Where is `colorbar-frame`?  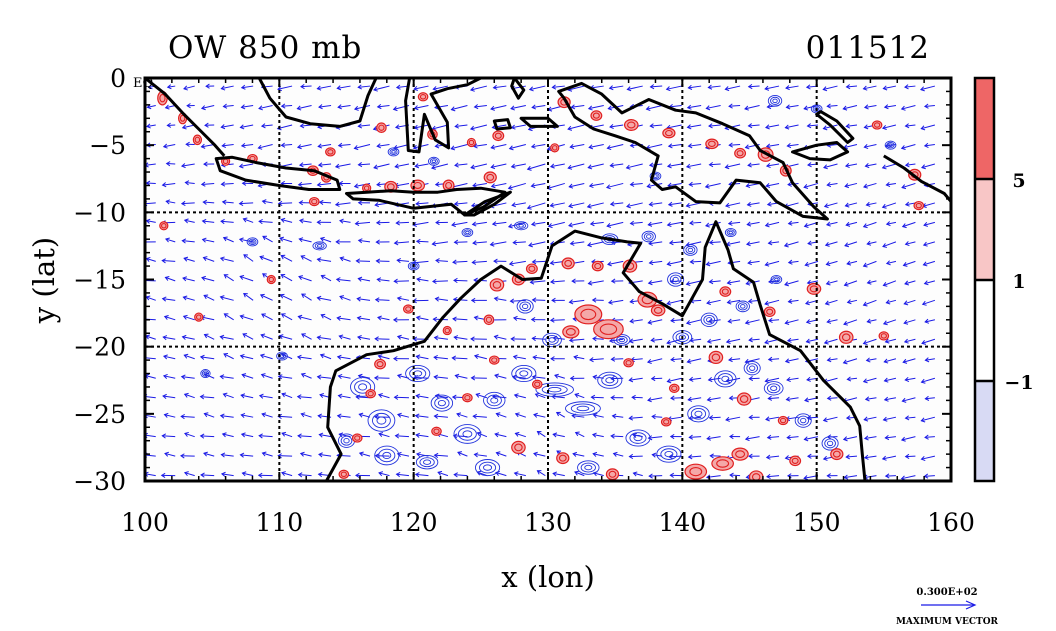 colorbar-frame is located at coordinates (984, 279).